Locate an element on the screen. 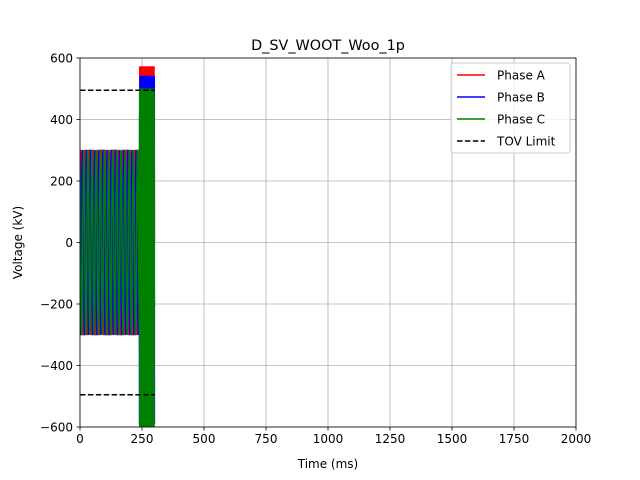 The width and height of the screenshot is (640, 480). y-tick-label: 400 is located at coordinates (61, 120).